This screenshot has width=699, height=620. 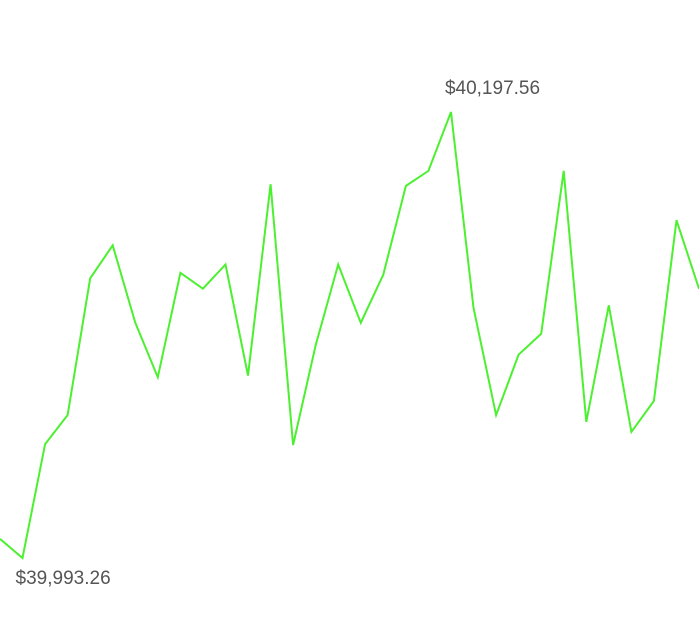 I want to click on max-price-label: $40,197.56, so click(x=492, y=88).